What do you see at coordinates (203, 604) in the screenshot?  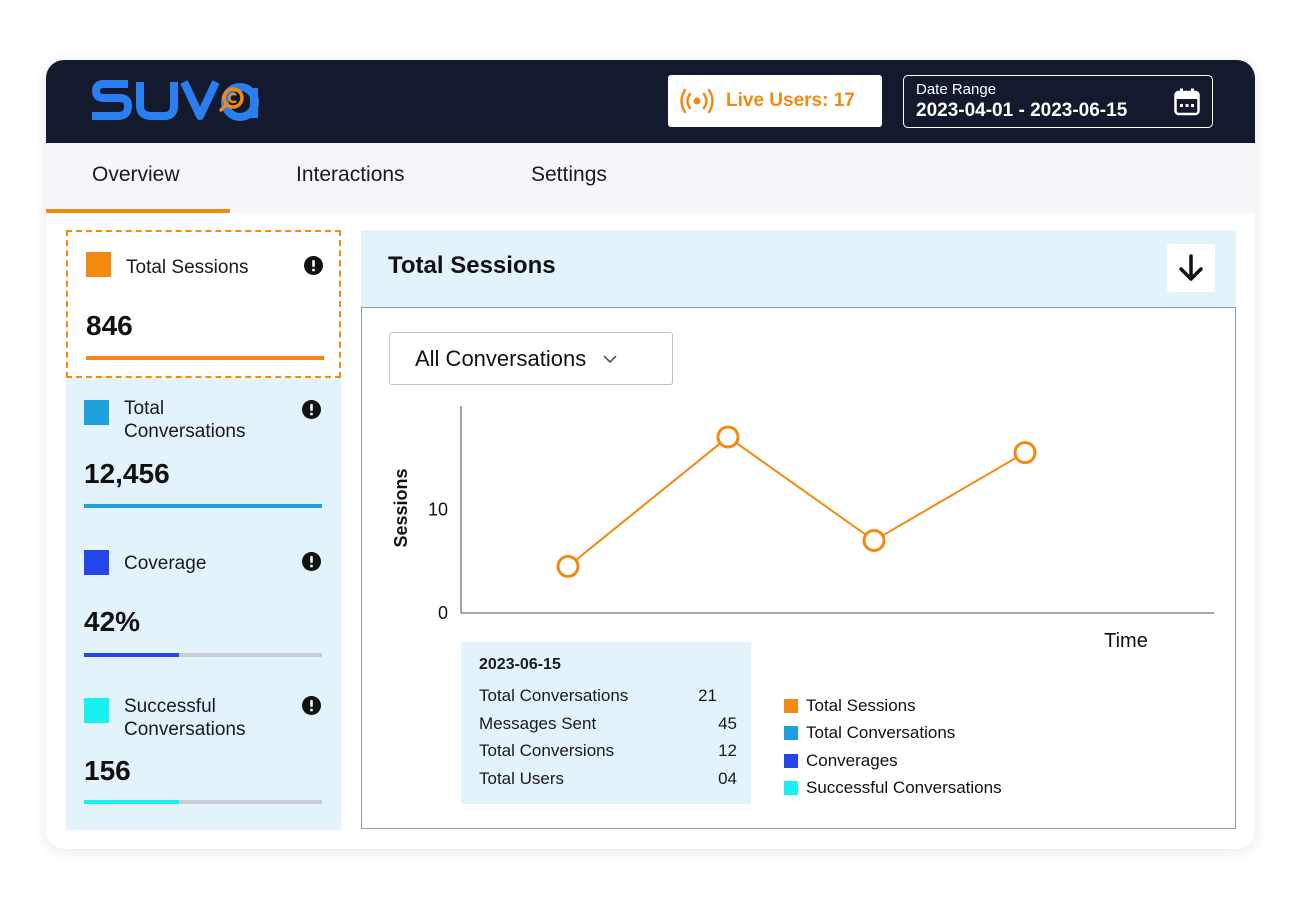 I see `metric-card-coverage: Coverage 42%` at bounding box center [203, 604].